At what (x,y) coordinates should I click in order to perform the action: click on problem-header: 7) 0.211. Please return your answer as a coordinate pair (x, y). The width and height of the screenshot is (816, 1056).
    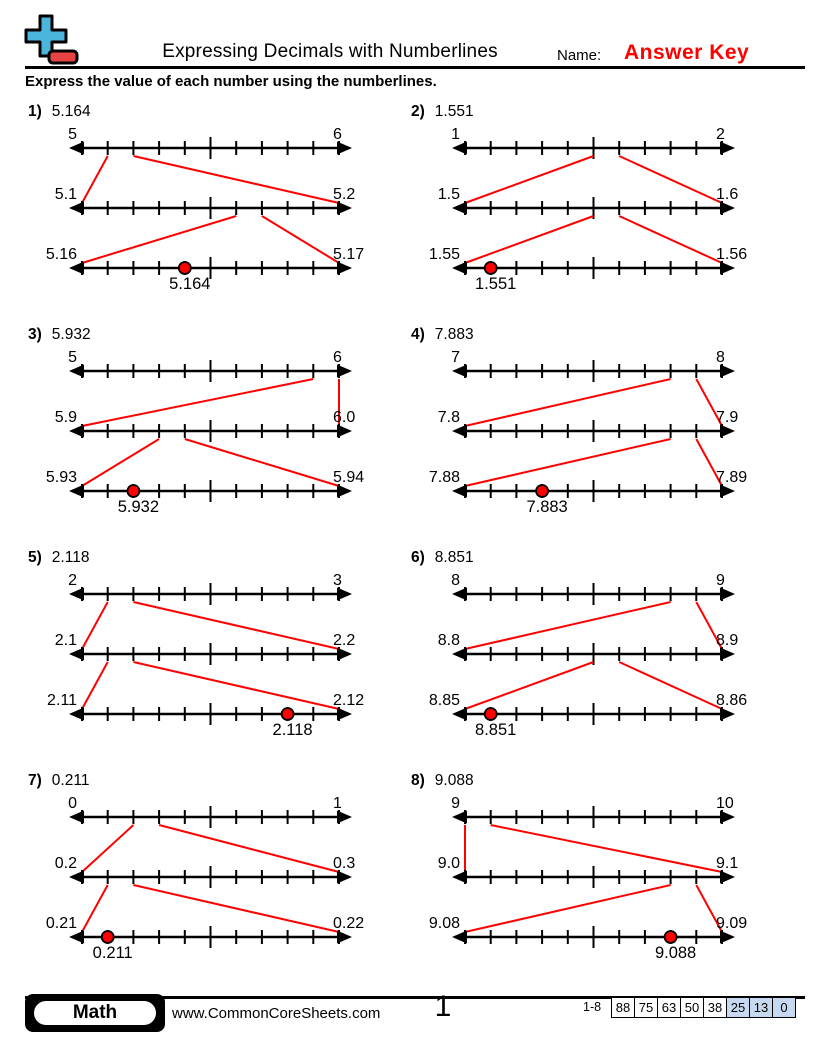
    Looking at the image, I should click on (58, 781).